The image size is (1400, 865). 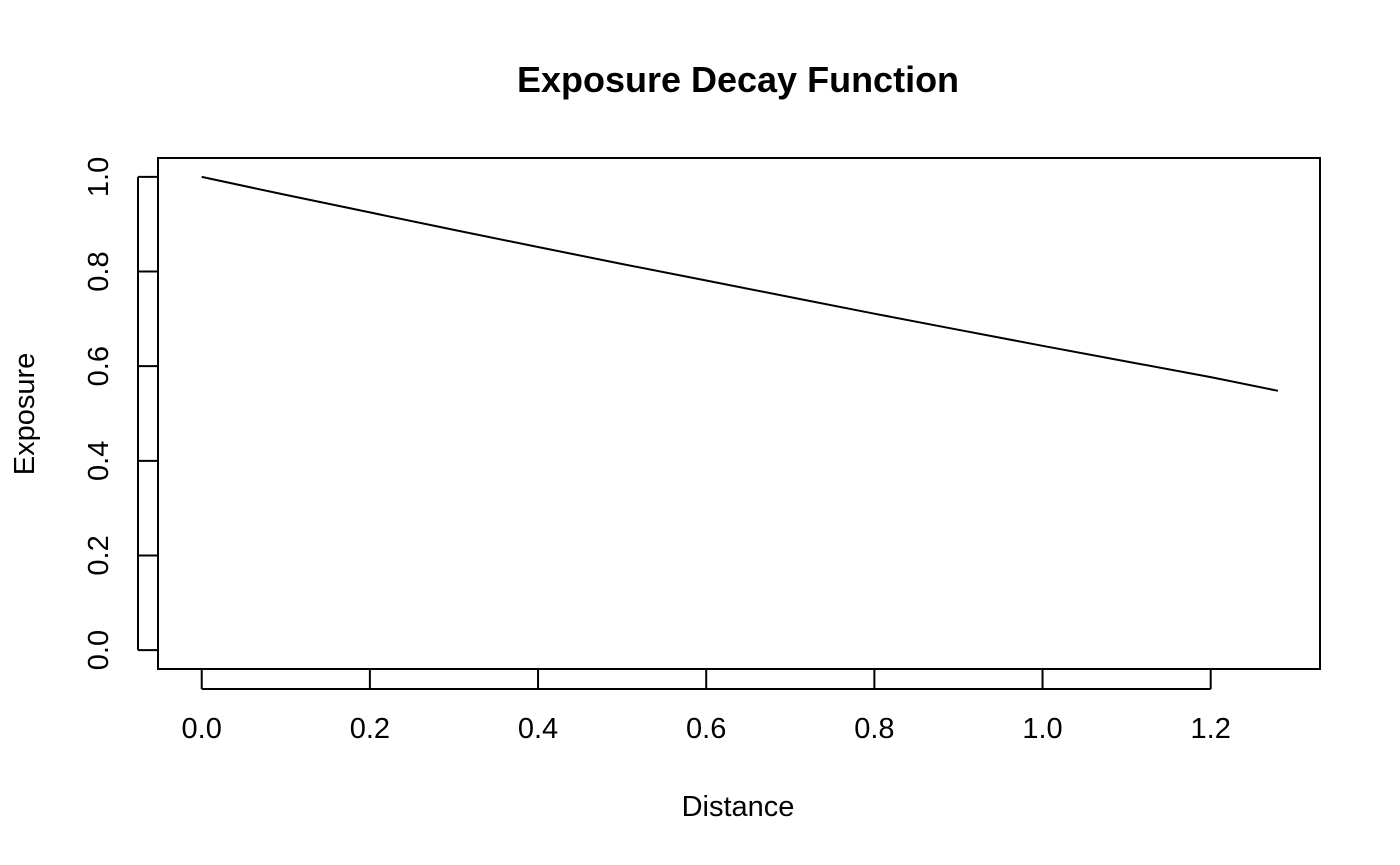 What do you see at coordinates (99, 461) in the screenshot?
I see `y-tick-label: 0.4` at bounding box center [99, 461].